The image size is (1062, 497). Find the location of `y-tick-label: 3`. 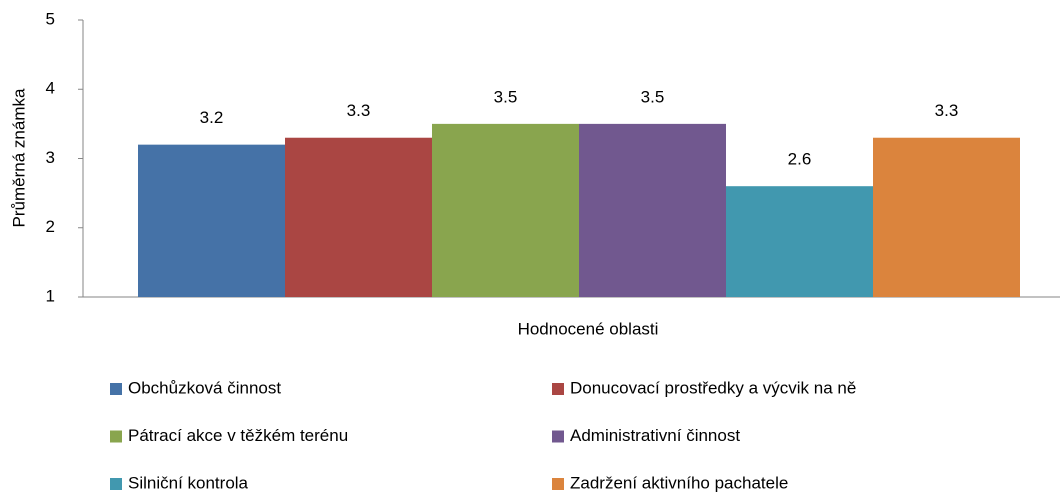

y-tick-label: 3 is located at coordinates (50, 157).